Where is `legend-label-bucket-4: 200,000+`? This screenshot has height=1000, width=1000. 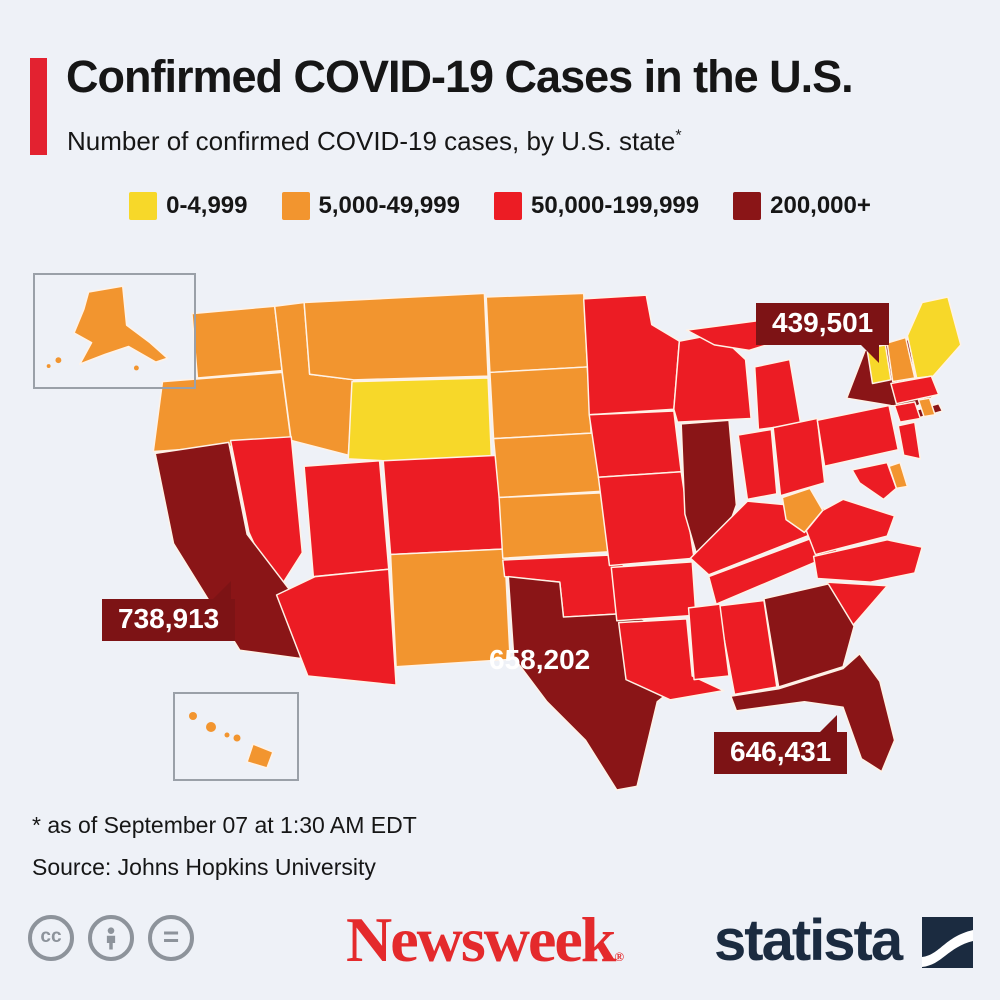 legend-label-bucket-4: 200,000+ is located at coordinates (820, 205).